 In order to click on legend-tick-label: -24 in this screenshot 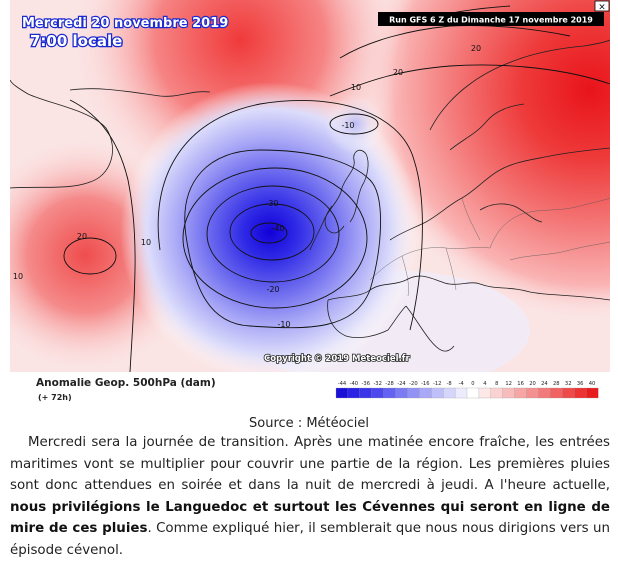, I will do `click(401, 384)`.